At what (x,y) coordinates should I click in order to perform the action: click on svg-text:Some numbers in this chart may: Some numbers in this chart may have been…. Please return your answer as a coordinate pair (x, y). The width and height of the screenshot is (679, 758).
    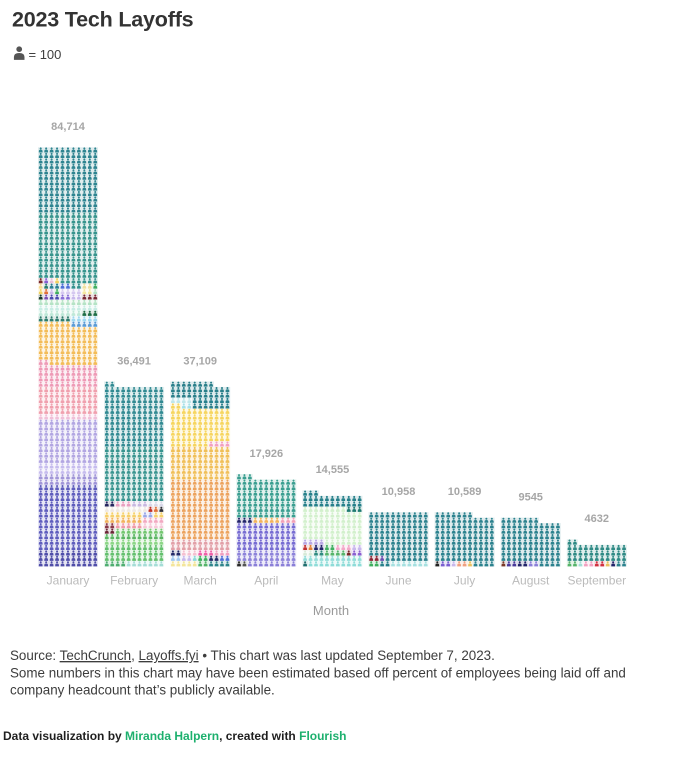
    Looking at the image, I should click on (318, 673).